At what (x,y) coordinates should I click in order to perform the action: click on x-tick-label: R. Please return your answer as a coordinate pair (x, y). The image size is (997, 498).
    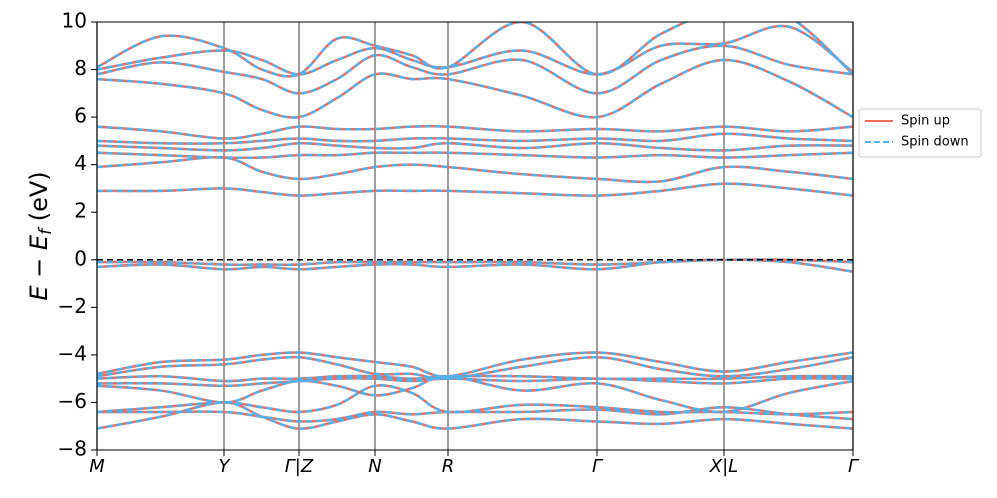
    Looking at the image, I should click on (448, 466).